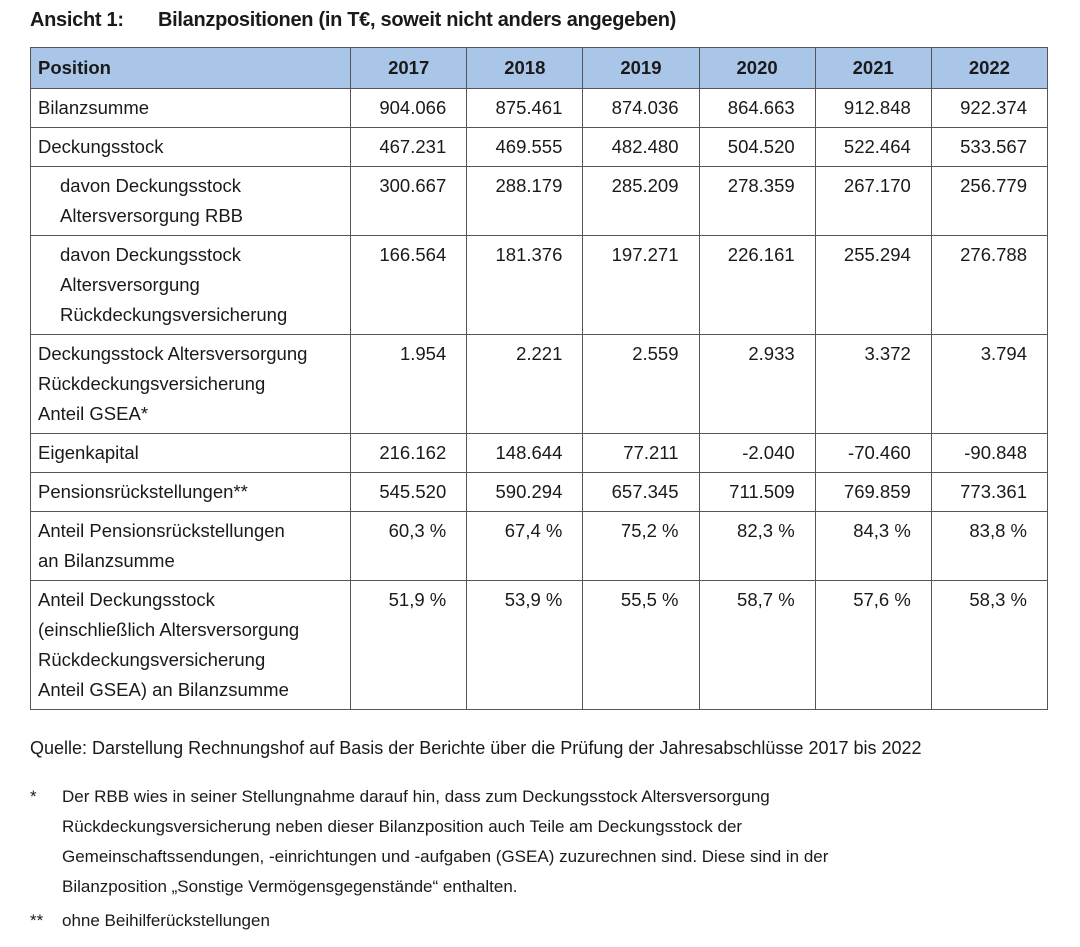 The width and height of the screenshot is (1080, 947). I want to click on row-label: Eigenkapital, so click(190, 453).